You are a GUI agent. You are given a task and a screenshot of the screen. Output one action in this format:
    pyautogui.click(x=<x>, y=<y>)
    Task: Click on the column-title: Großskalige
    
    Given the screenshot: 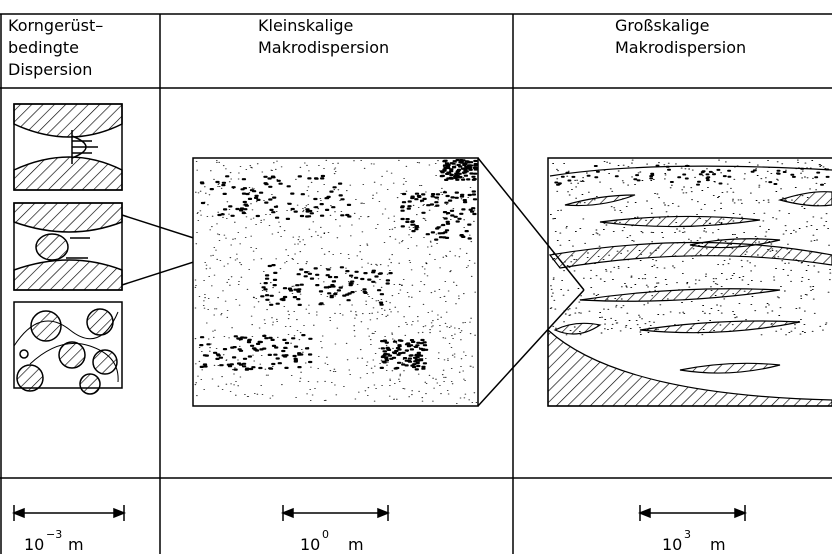 What is the action you would take?
    pyautogui.click(x=662, y=25)
    